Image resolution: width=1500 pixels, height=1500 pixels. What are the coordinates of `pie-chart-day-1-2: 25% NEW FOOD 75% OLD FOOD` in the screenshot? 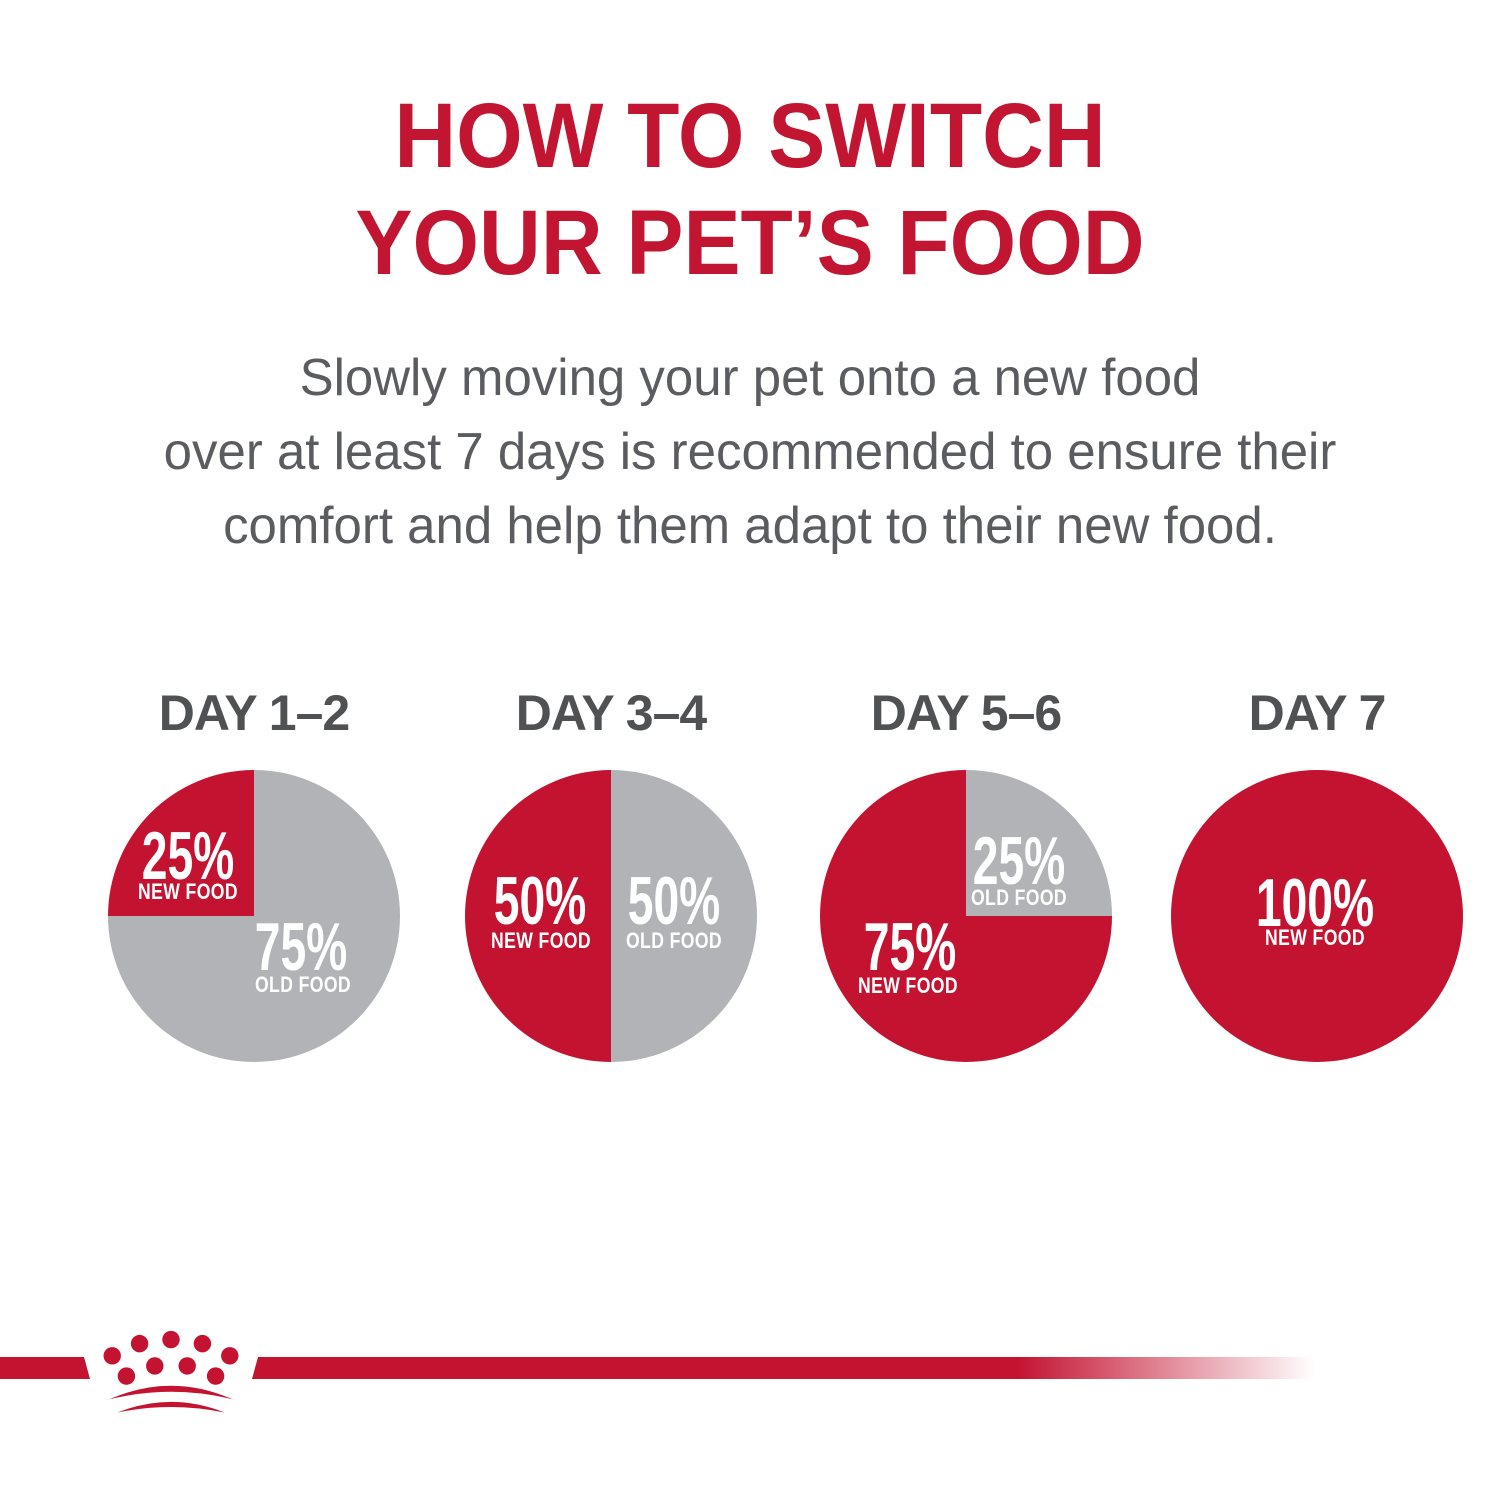 It's located at (254, 916).